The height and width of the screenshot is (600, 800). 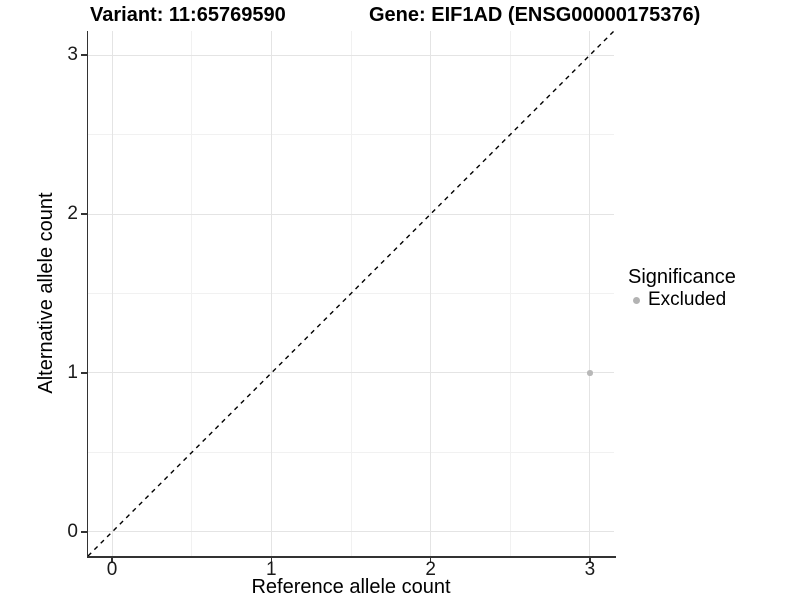 What do you see at coordinates (188, 15) in the screenshot?
I see `plot-title-variant: Variant: 11:65769590` at bounding box center [188, 15].